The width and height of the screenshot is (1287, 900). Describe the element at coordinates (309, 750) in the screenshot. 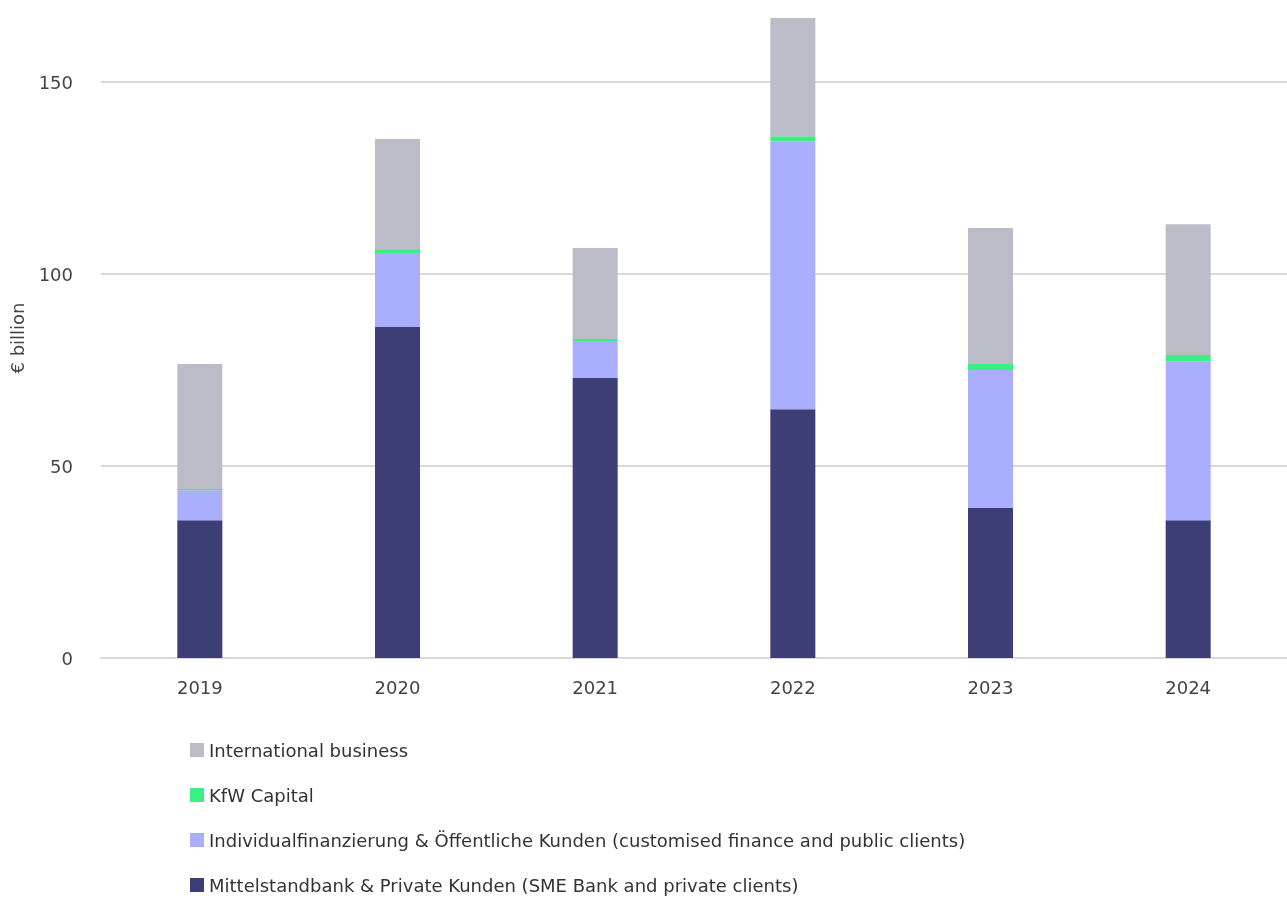

I see `legend-label: International business` at that location.